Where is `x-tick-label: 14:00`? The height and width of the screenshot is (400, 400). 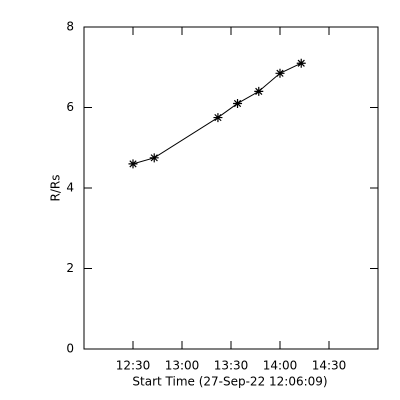 x-tick-label: 14:00 is located at coordinates (280, 366).